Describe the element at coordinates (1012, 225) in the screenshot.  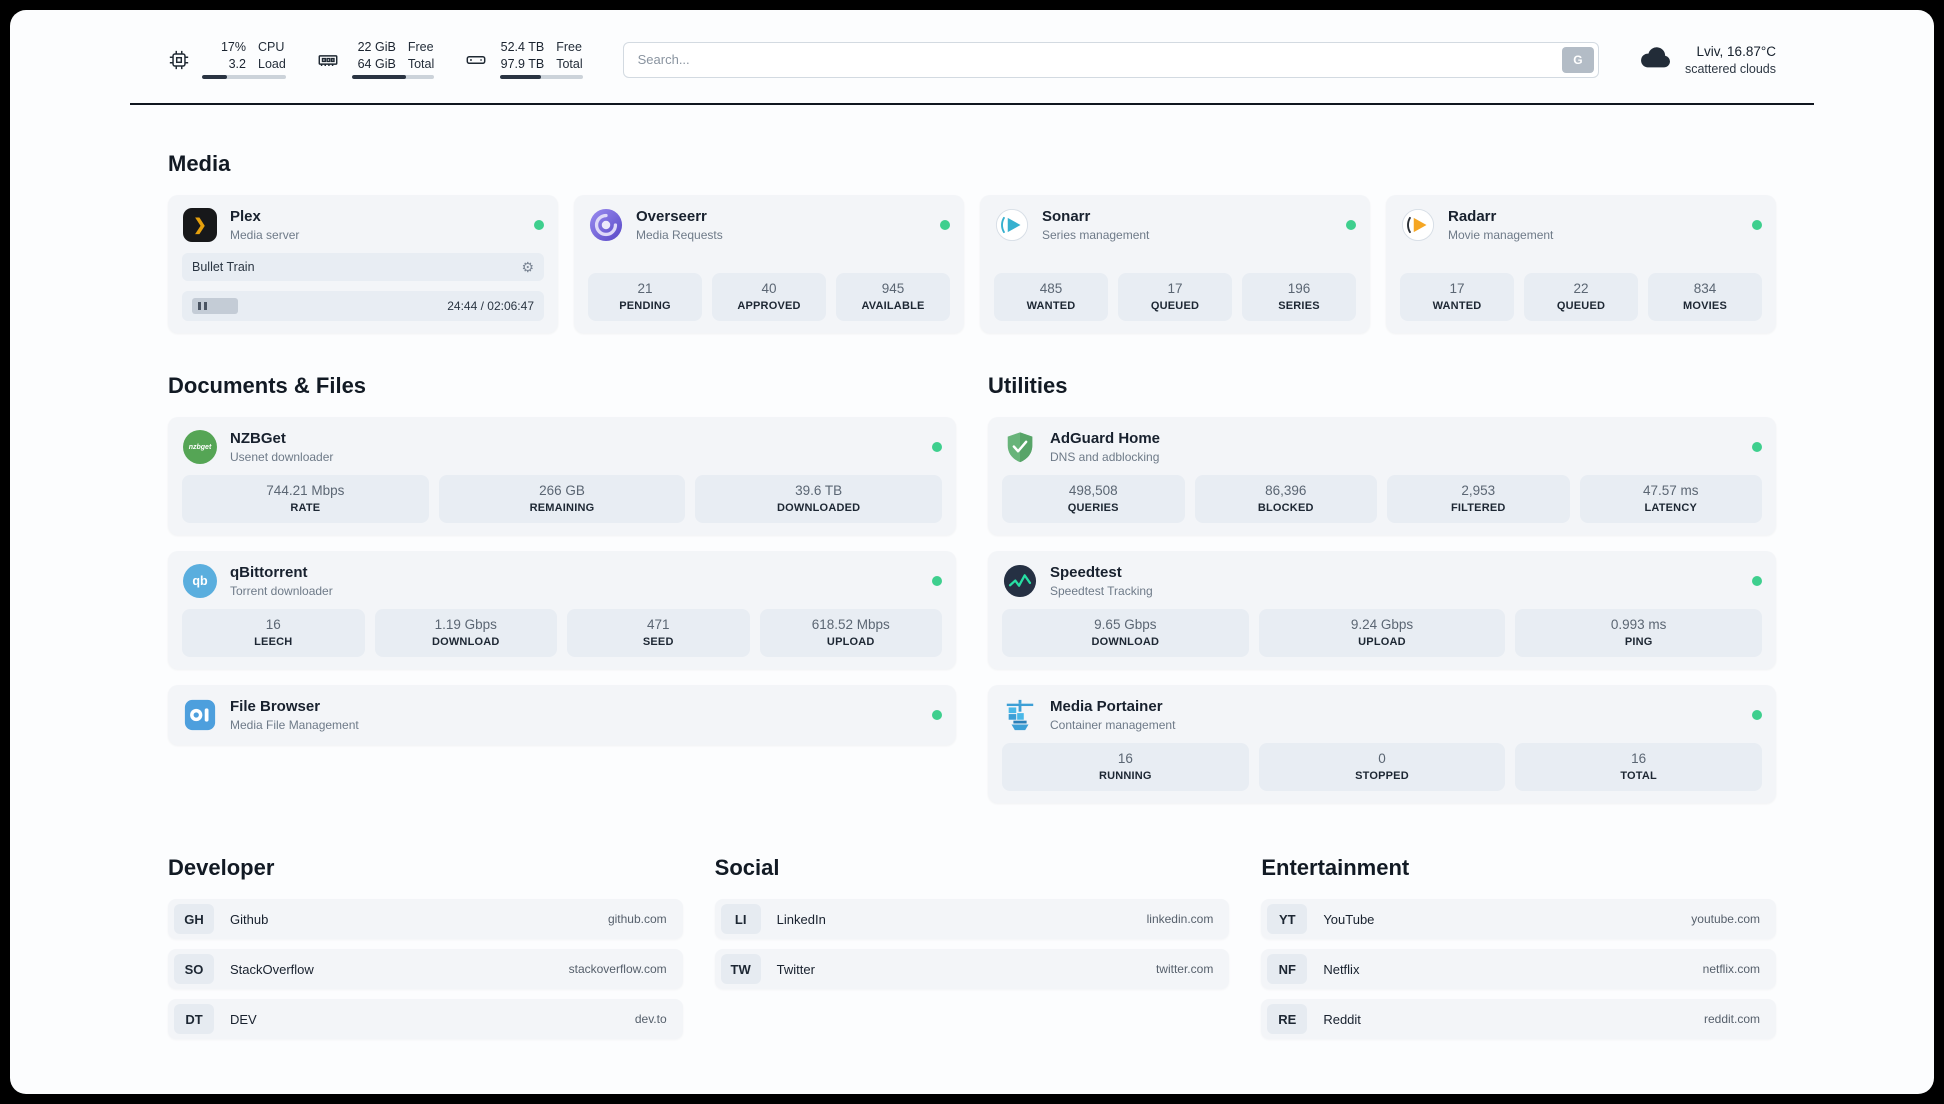
I see `sonarr-icon` at that location.